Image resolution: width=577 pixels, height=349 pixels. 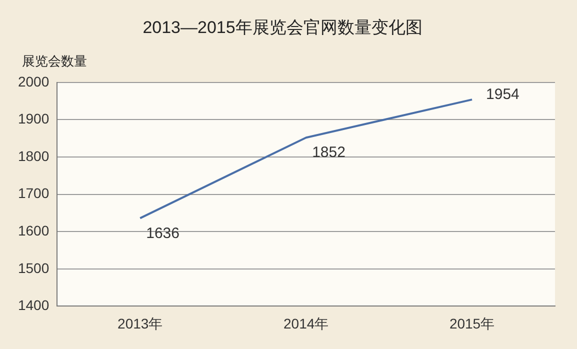 What do you see at coordinates (34, 81) in the screenshot?
I see `y-tick-label: 2000` at bounding box center [34, 81].